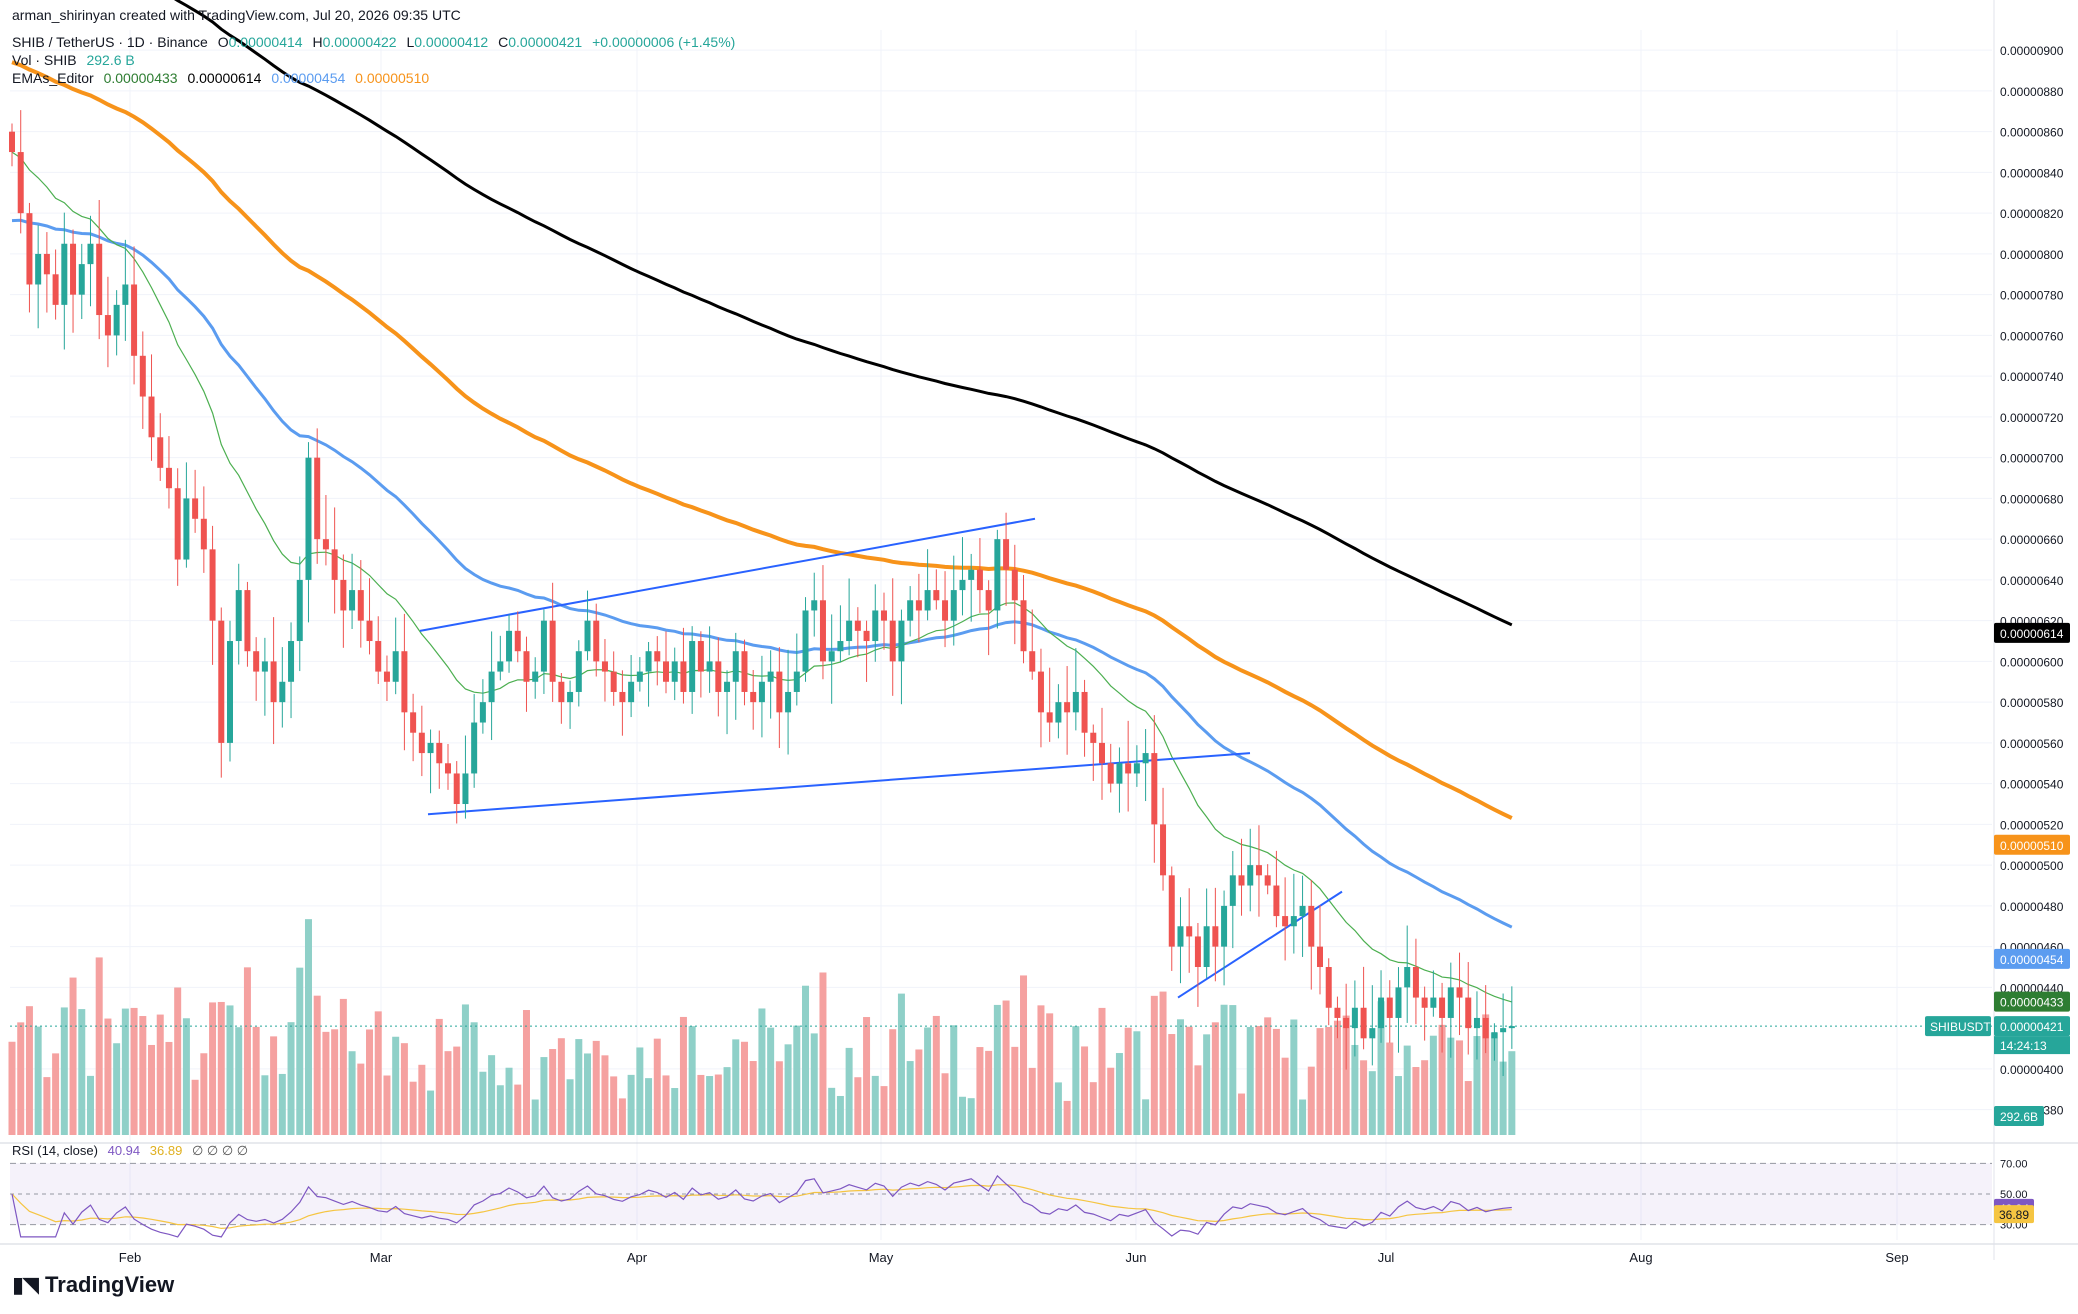 The height and width of the screenshot is (1314, 2078). Describe the element at coordinates (220, 1150) in the screenshot. I see `rsi-extra: ∅ ∅ ∅ ∅` at that location.